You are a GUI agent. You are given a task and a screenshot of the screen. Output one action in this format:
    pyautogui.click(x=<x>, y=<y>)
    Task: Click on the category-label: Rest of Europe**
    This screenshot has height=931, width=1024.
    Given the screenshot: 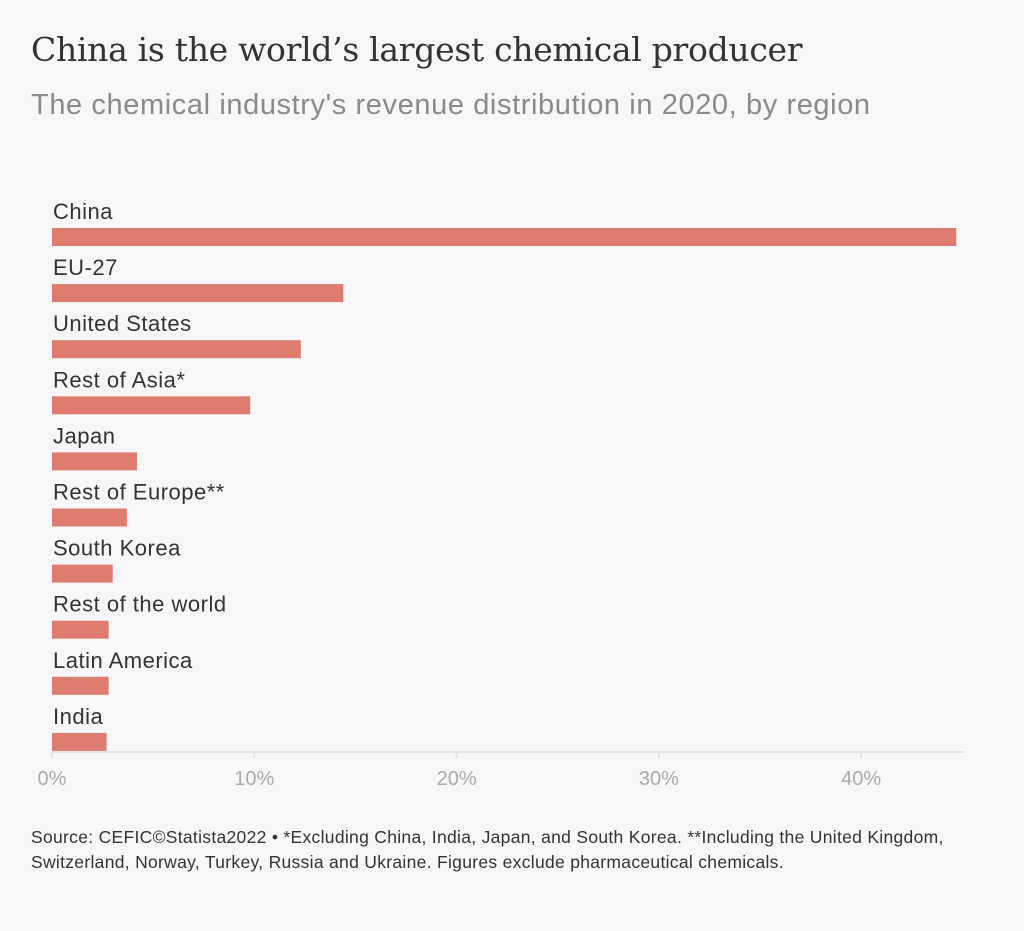 What is the action you would take?
    pyautogui.click(x=139, y=492)
    